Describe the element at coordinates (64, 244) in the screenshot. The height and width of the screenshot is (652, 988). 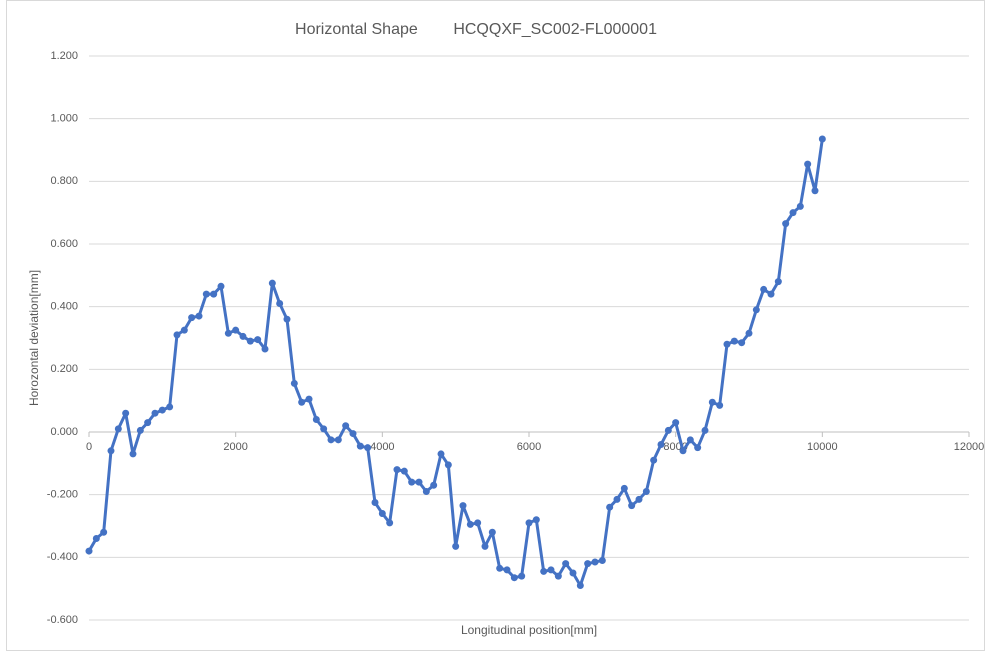
I see `y-tick-label: 0.600` at that location.